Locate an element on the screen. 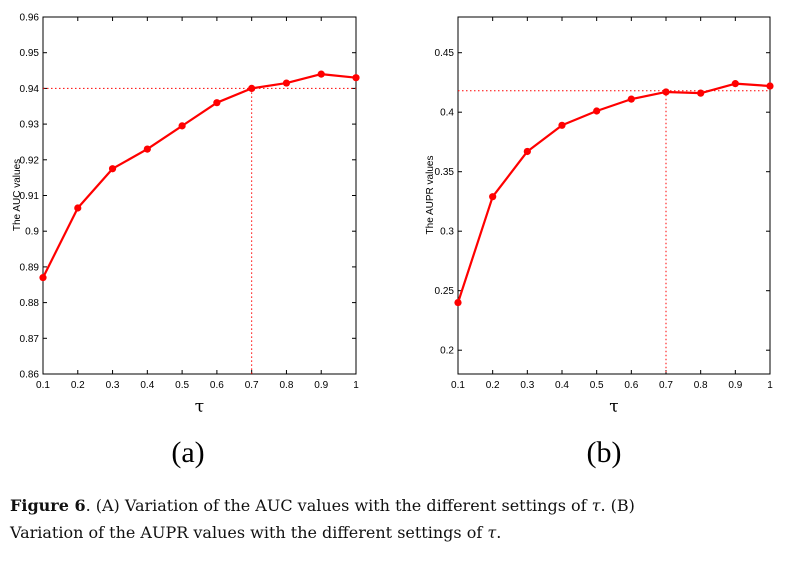  y-tick-label: 0.3 is located at coordinates (447, 232).